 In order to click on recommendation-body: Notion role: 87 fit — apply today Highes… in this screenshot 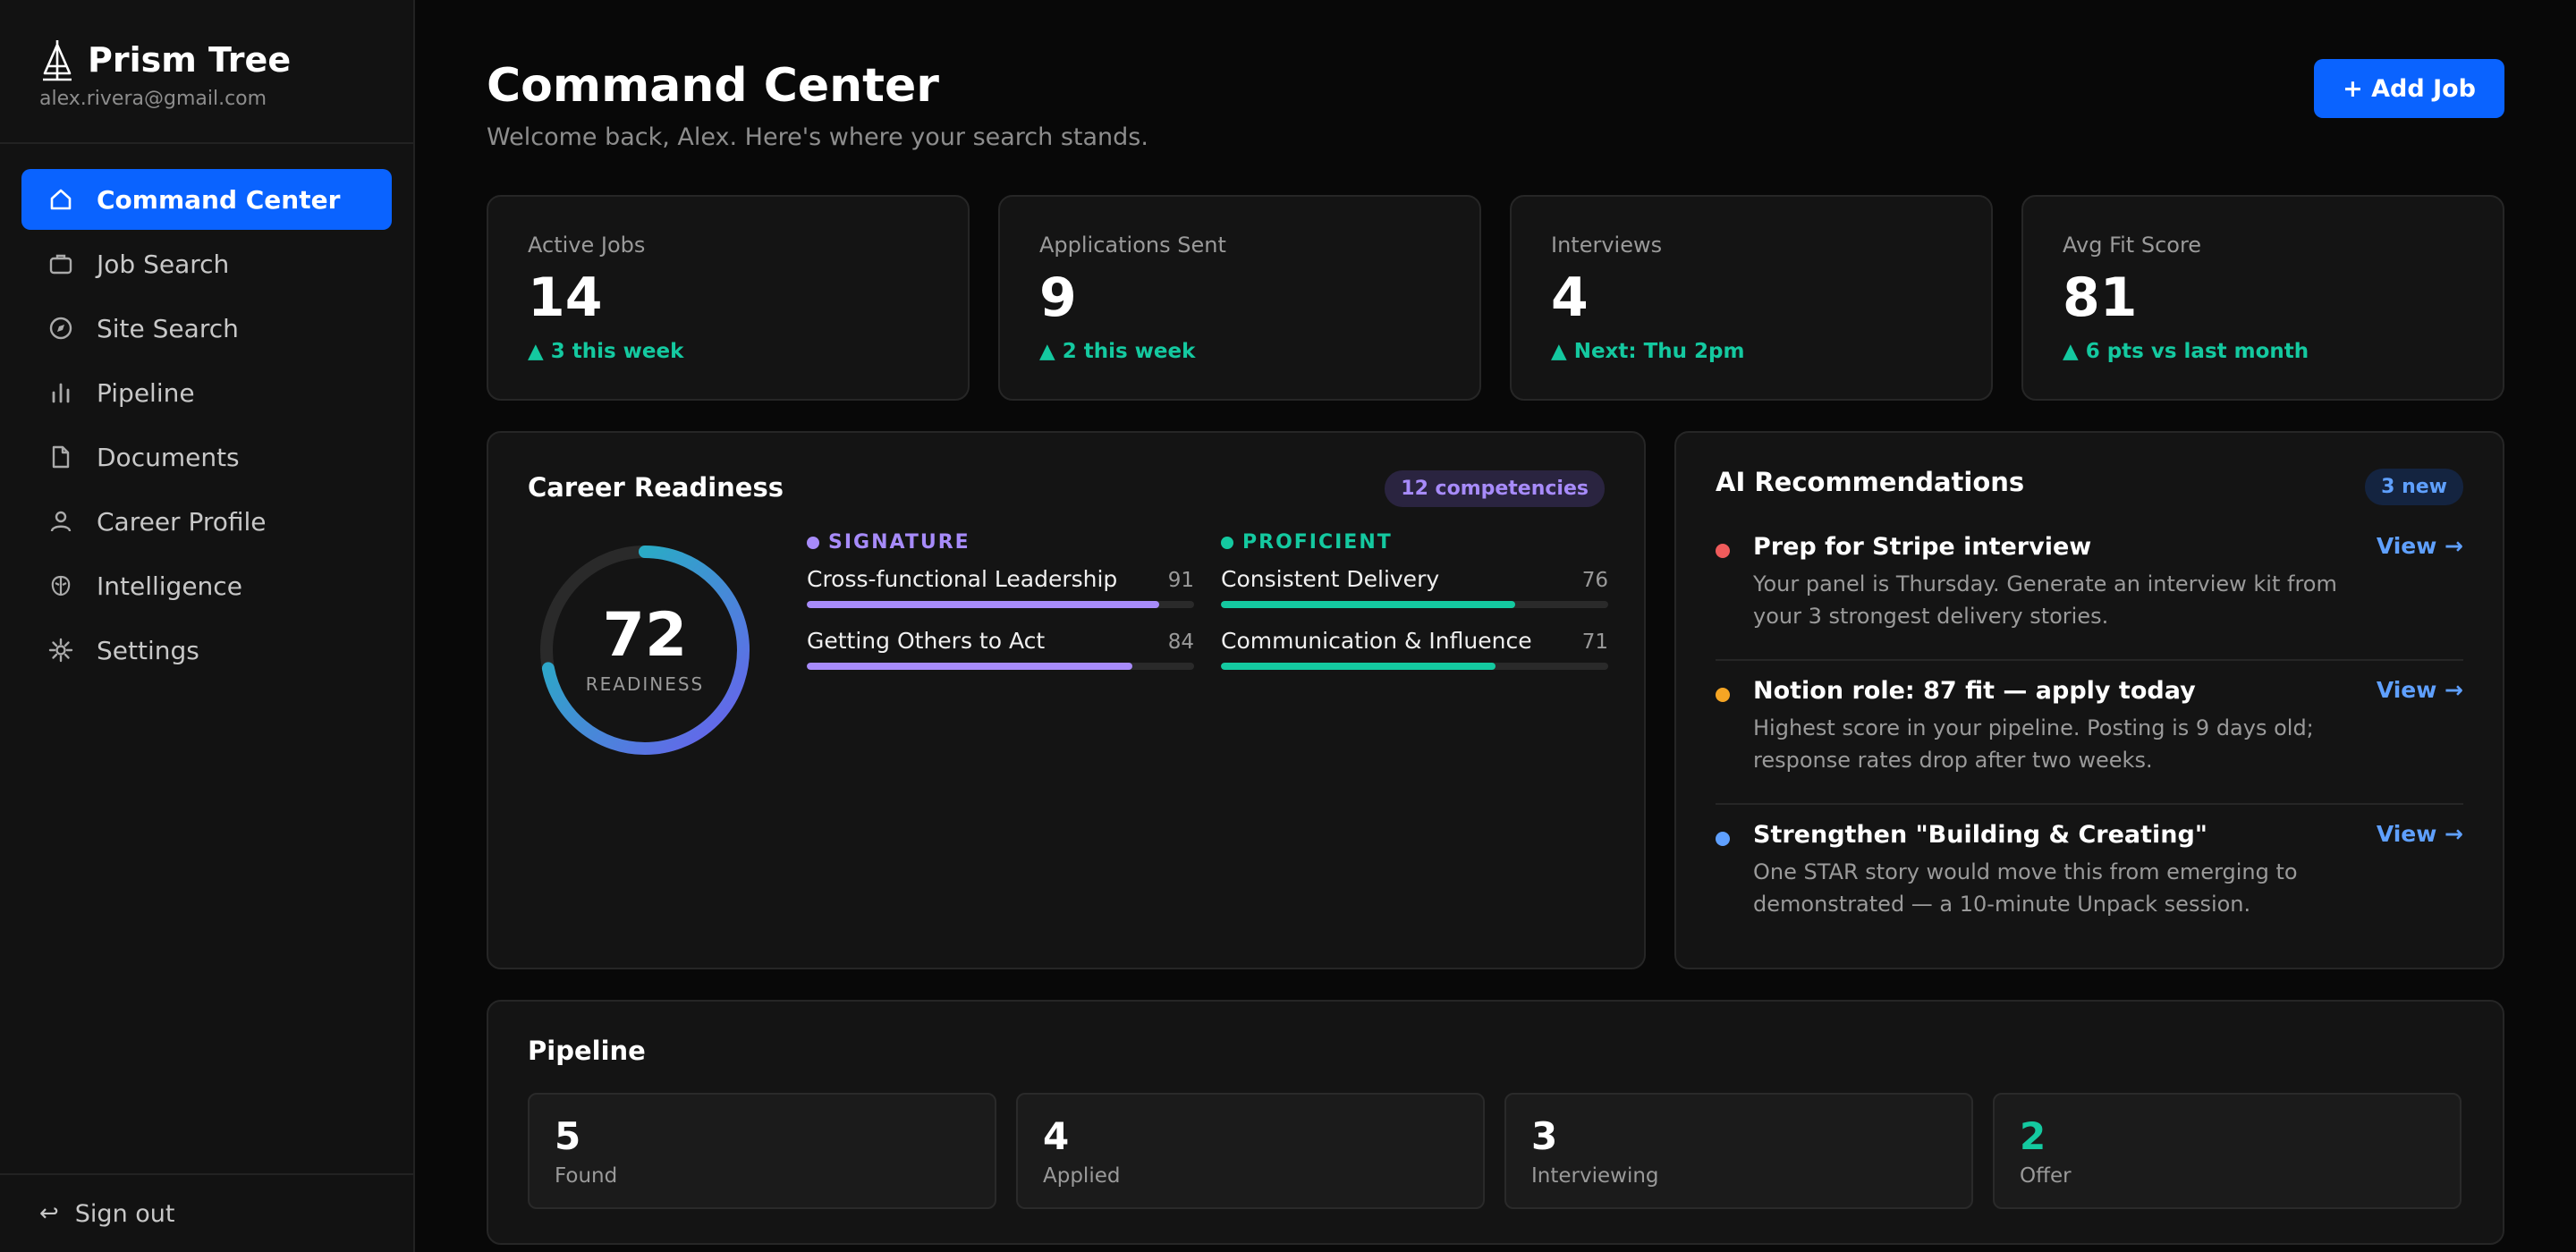, I will do `click(2056, 726)`.